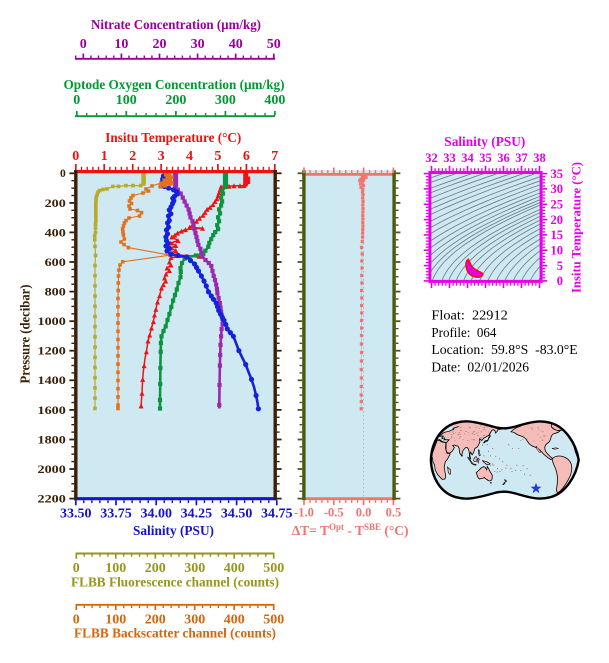  What do you see at coordinates (449, 158) in the screenshot?
I see `svg-text: 33` at bounding box center [449, 158].